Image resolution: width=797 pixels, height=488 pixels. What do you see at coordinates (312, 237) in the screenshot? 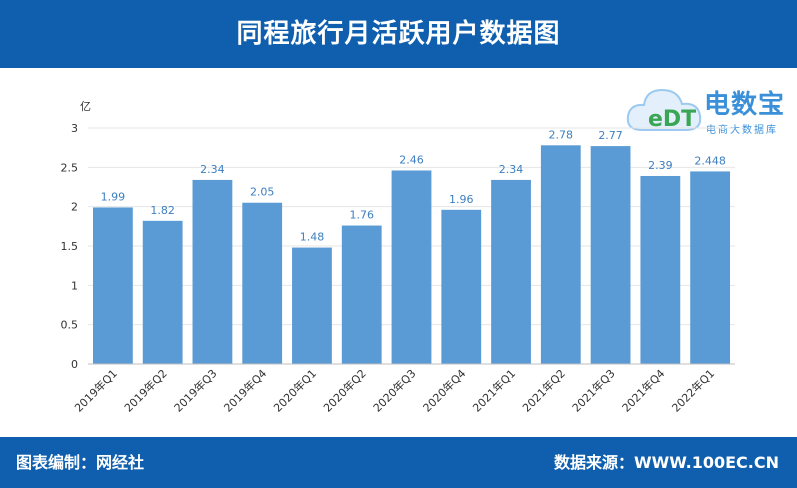
I see `bar-value-label: 1.48` at bounding box center [312, 237].